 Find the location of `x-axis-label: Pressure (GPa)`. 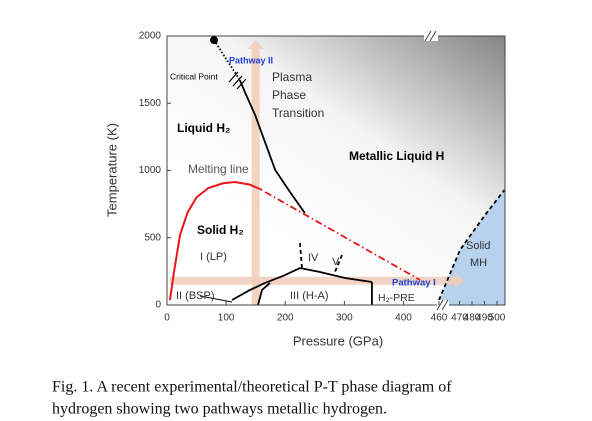

x-axis-label: Pressure (GPa) is located at coordinates (338, 340).